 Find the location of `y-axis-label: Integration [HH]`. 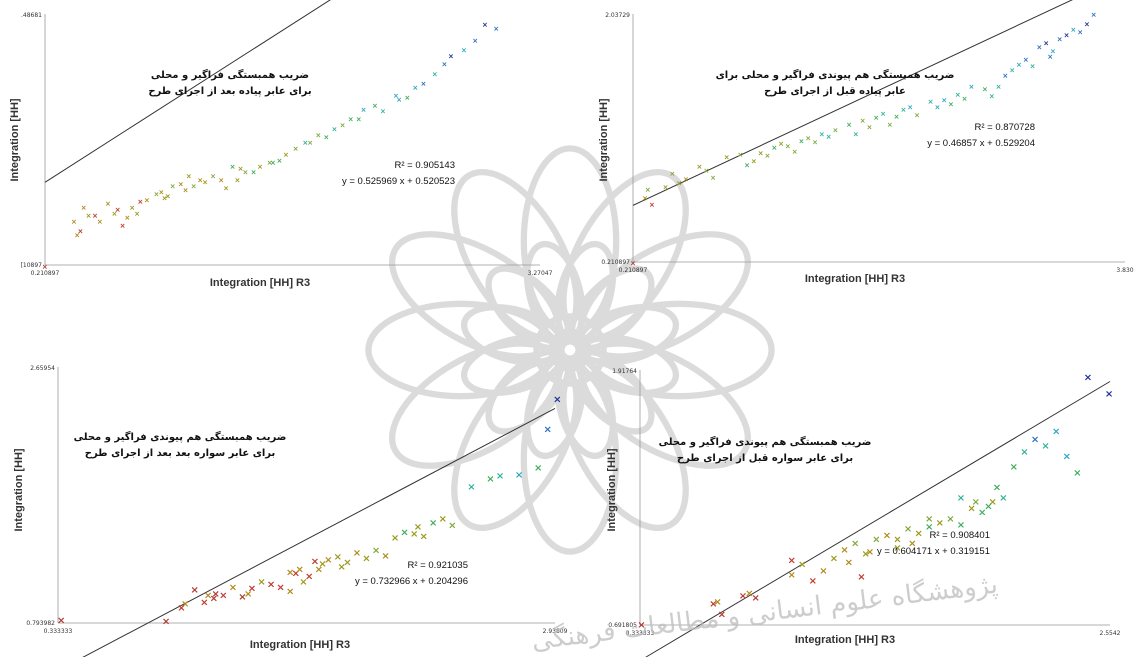

y-axis-label: Integration [HH] is located at coordinates (19, 489).